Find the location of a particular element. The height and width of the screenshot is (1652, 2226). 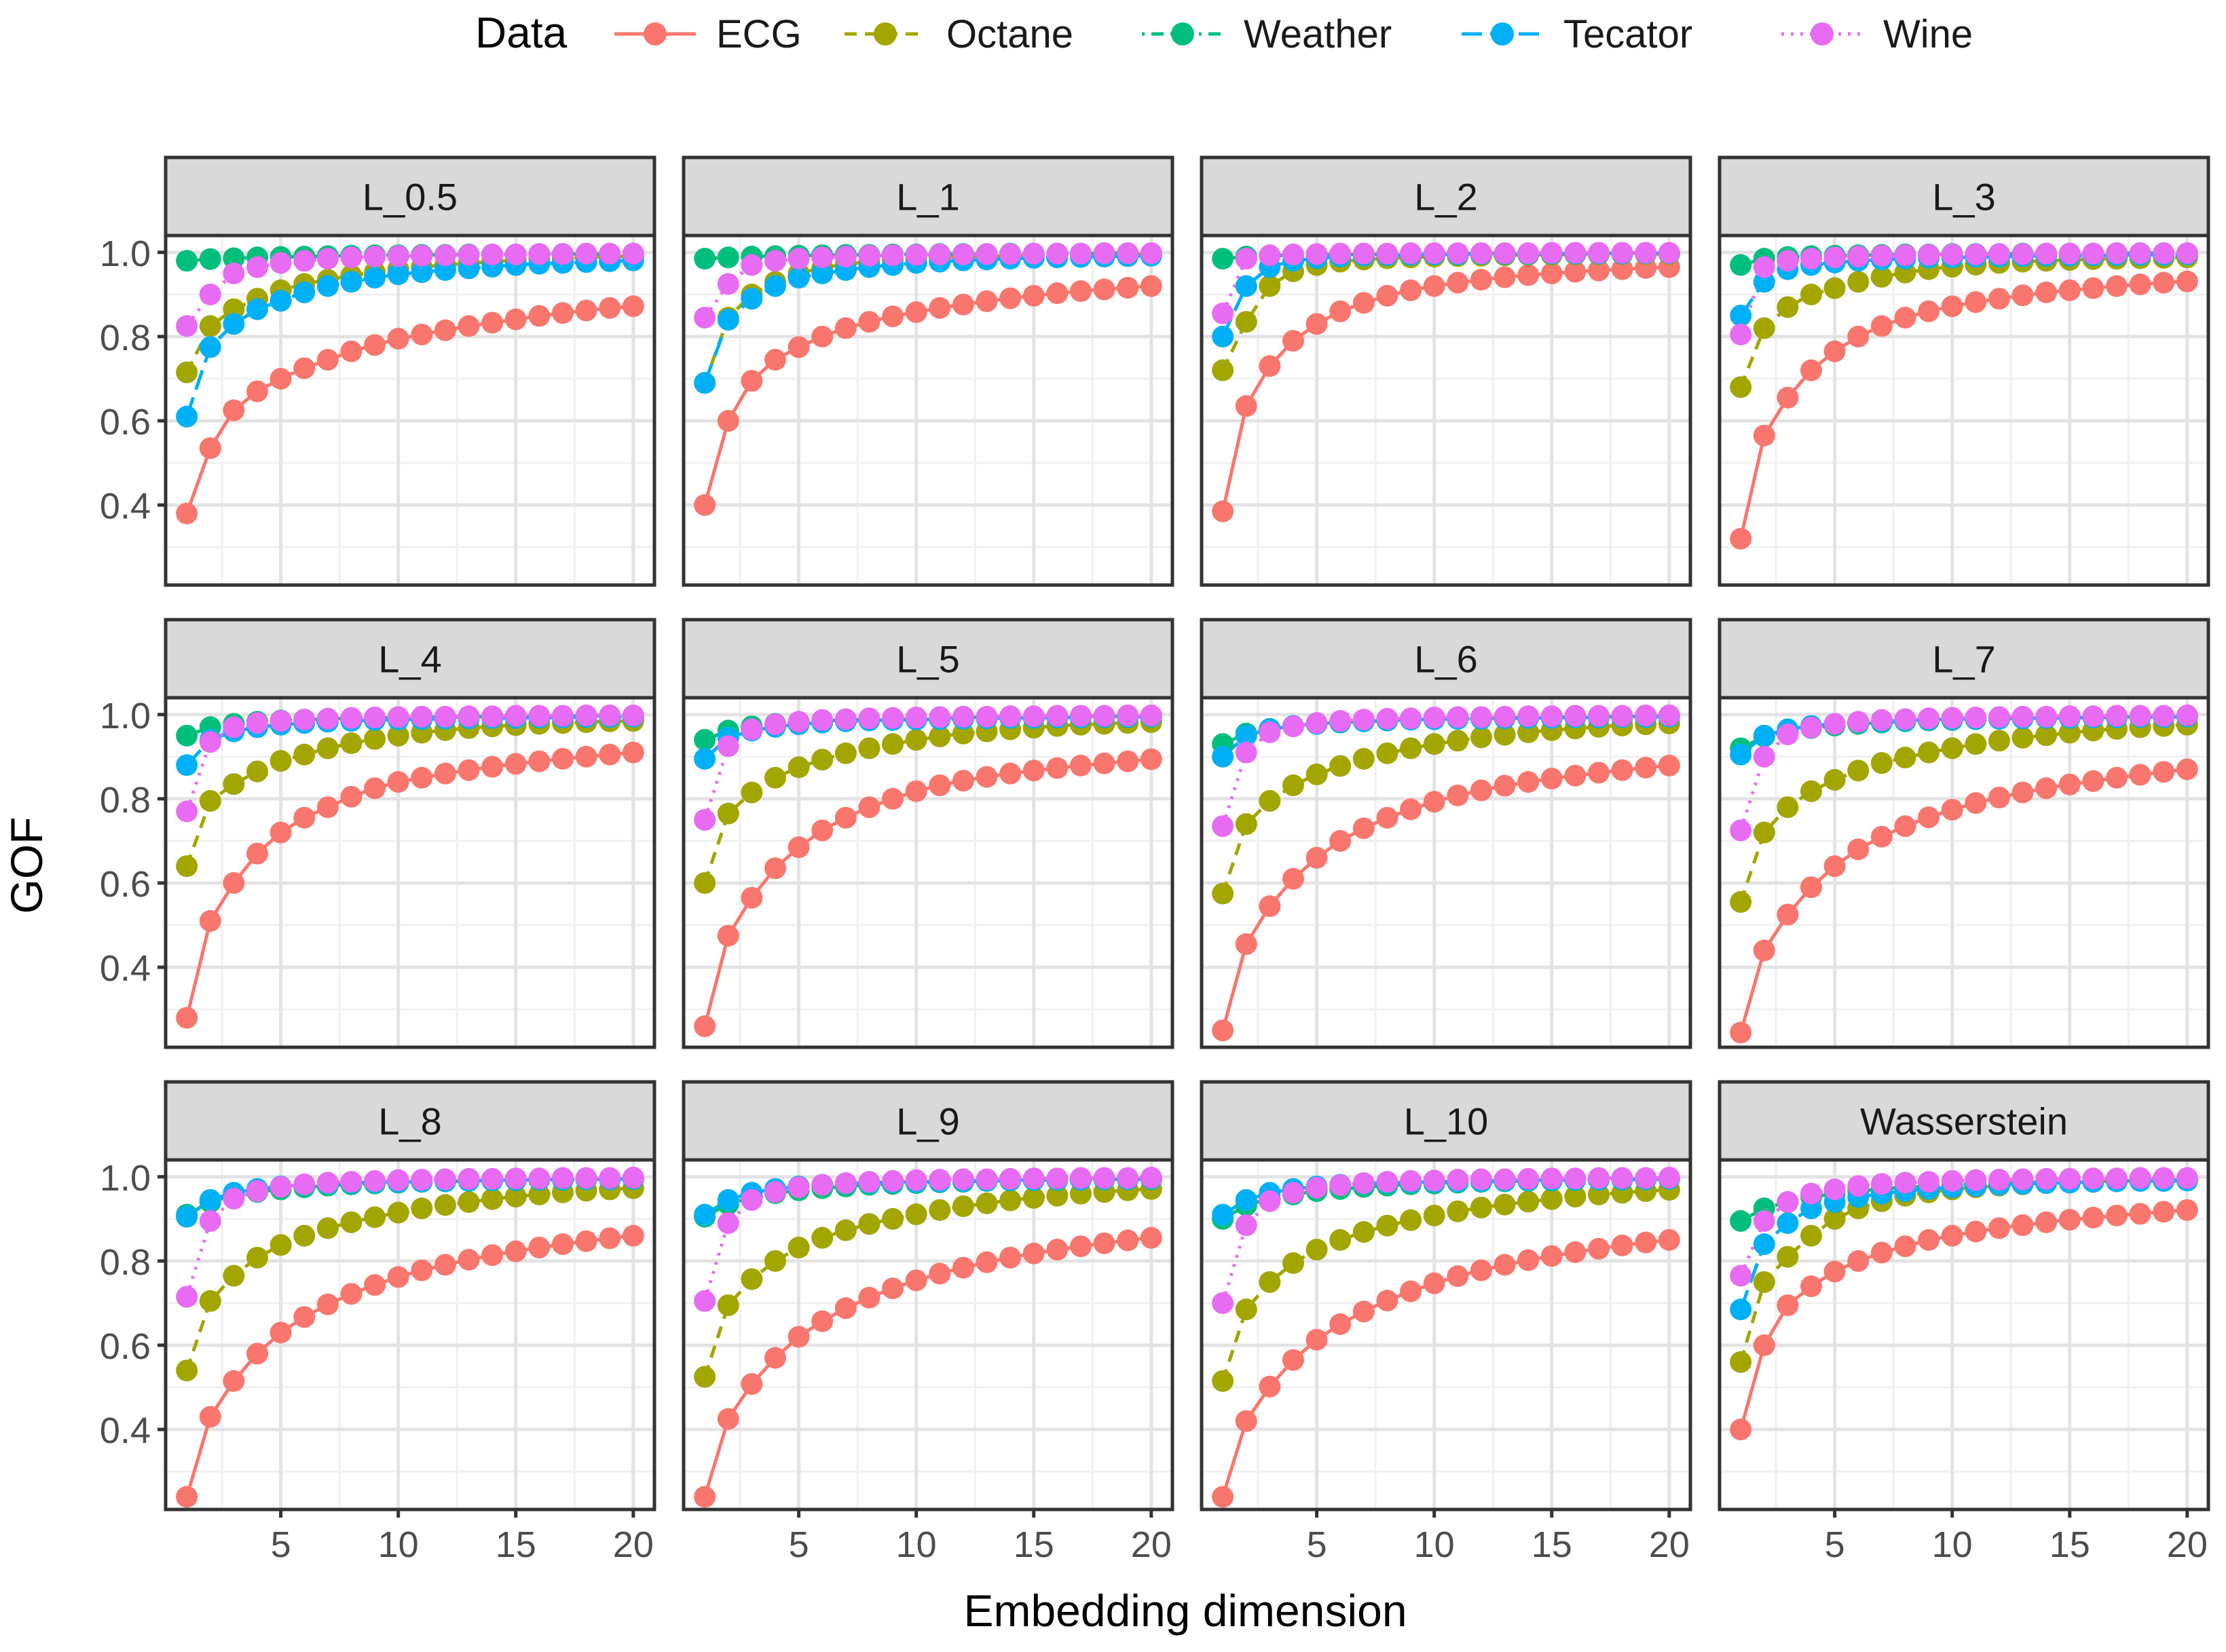

facet-strip is located at coordinates (928, 659).